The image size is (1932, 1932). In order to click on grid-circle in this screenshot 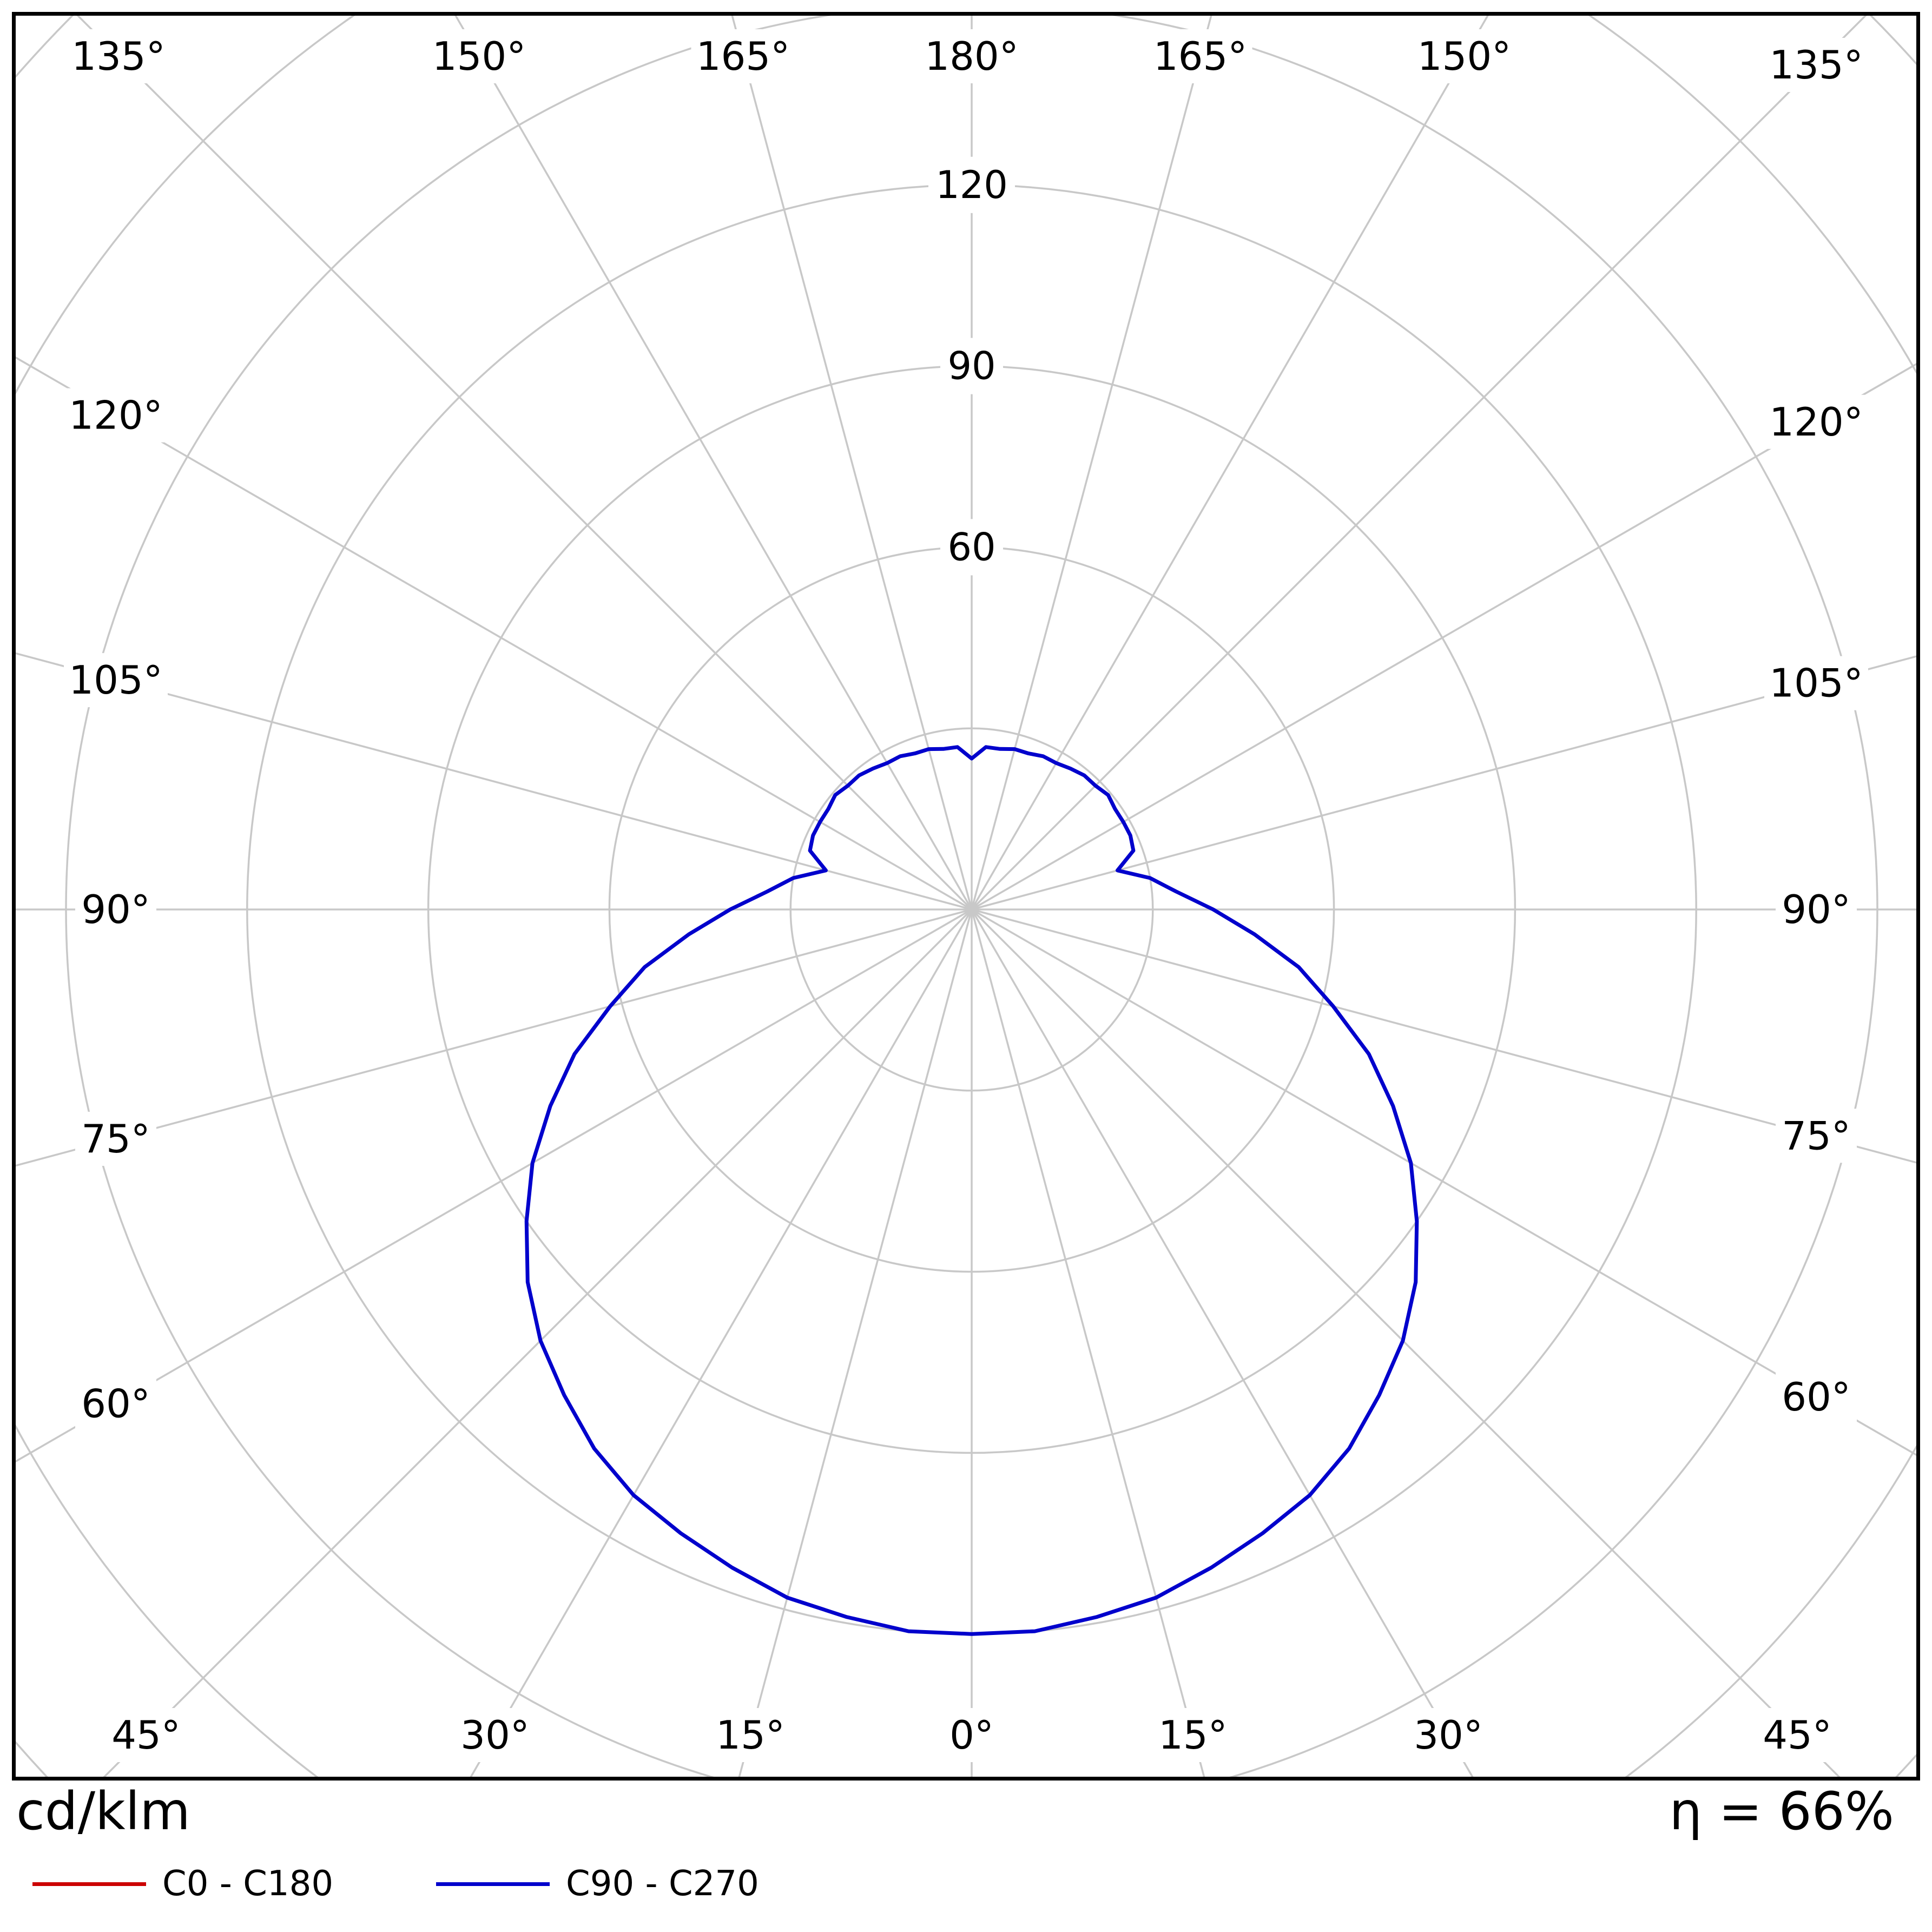, I will do `click(972, 909)`.